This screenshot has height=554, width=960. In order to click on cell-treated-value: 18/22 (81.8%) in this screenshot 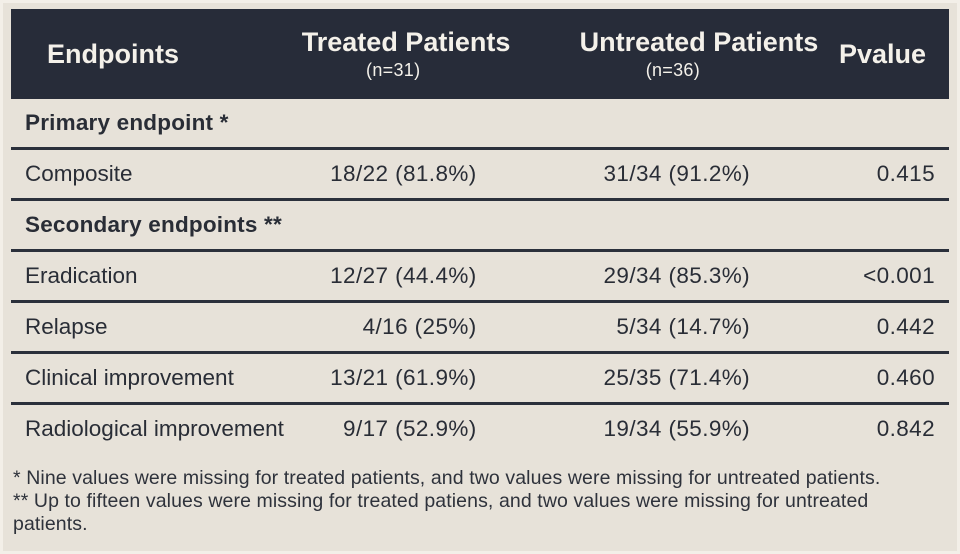, I will do `click(403, 173)`.